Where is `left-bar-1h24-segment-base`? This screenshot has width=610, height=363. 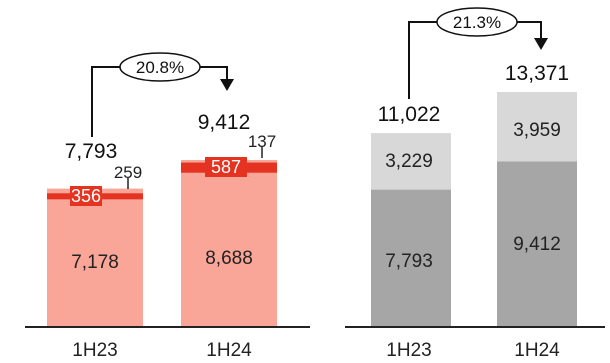
left-bar-1h24-segment-base is located at coordinates (229, 249).